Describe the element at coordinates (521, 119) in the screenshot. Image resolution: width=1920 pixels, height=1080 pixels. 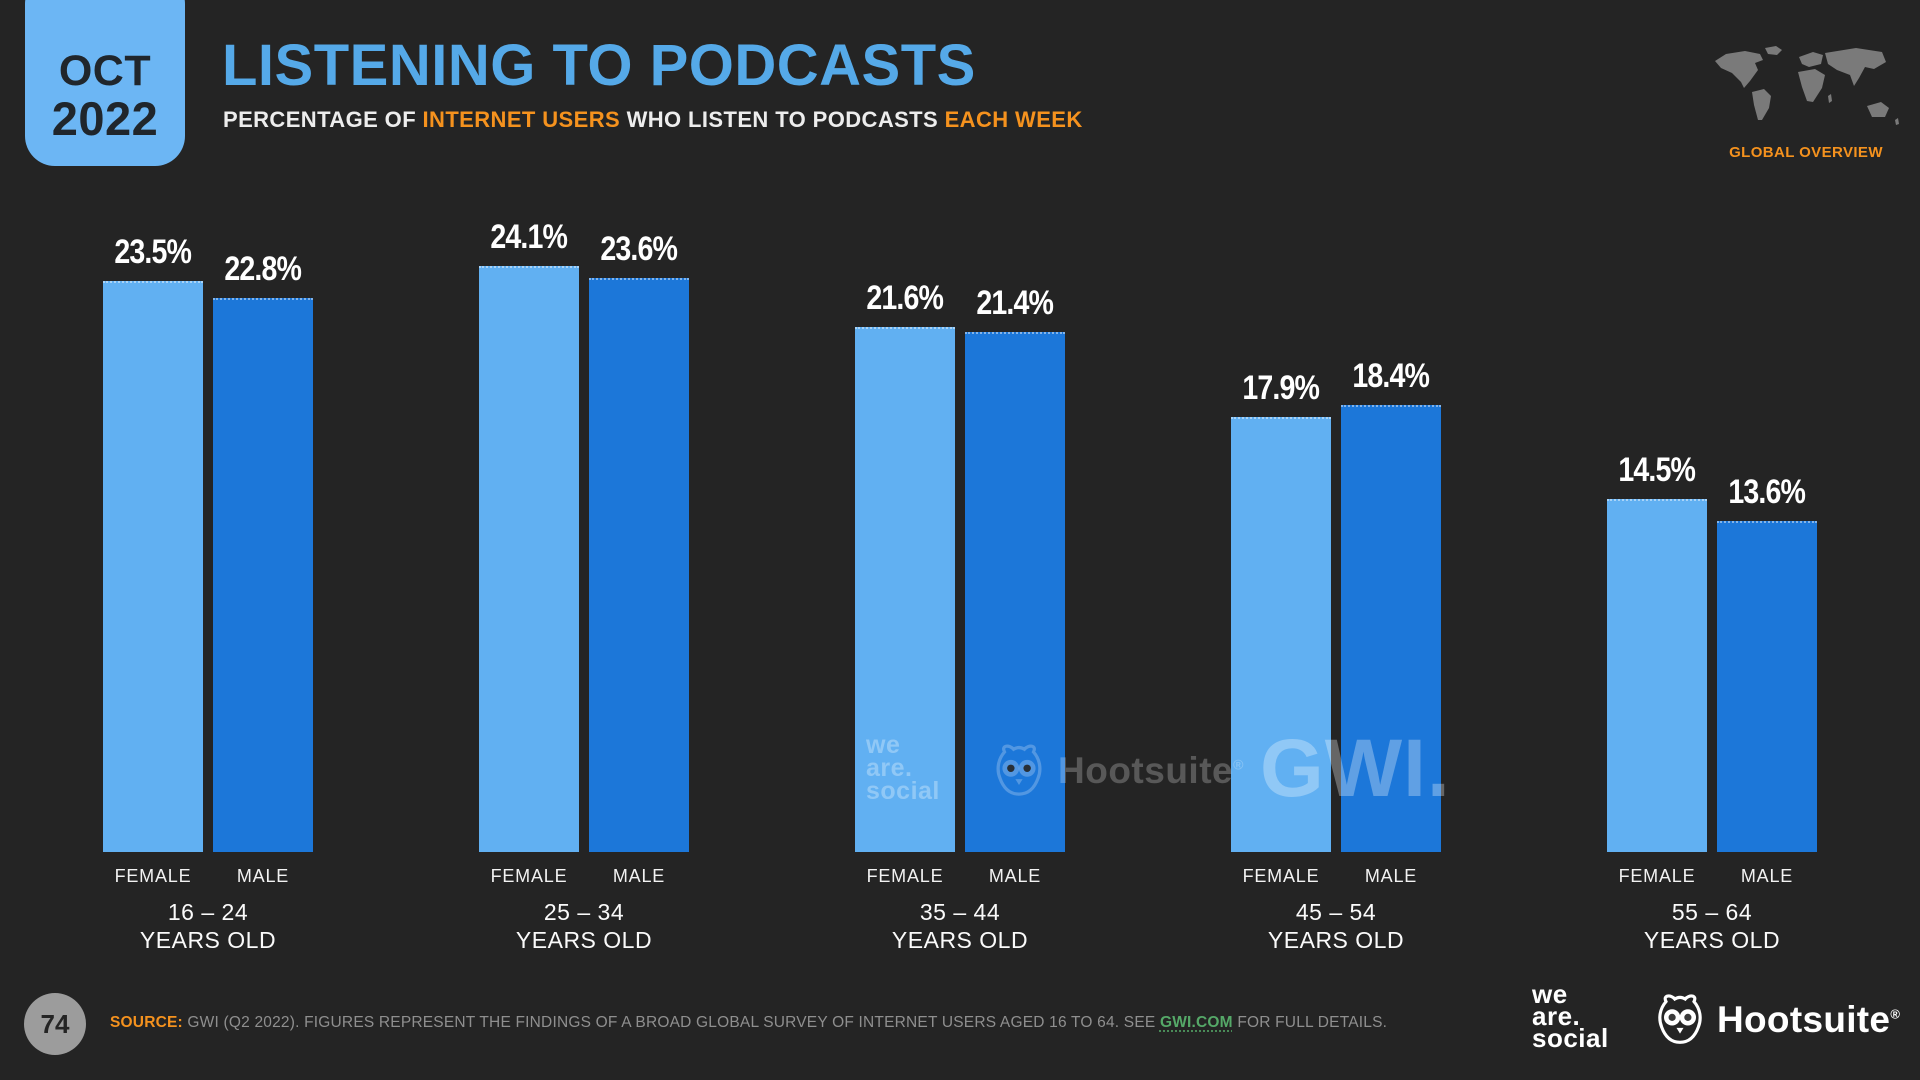
I see `subtitle-highlight: INTERNET USERS` at that location.